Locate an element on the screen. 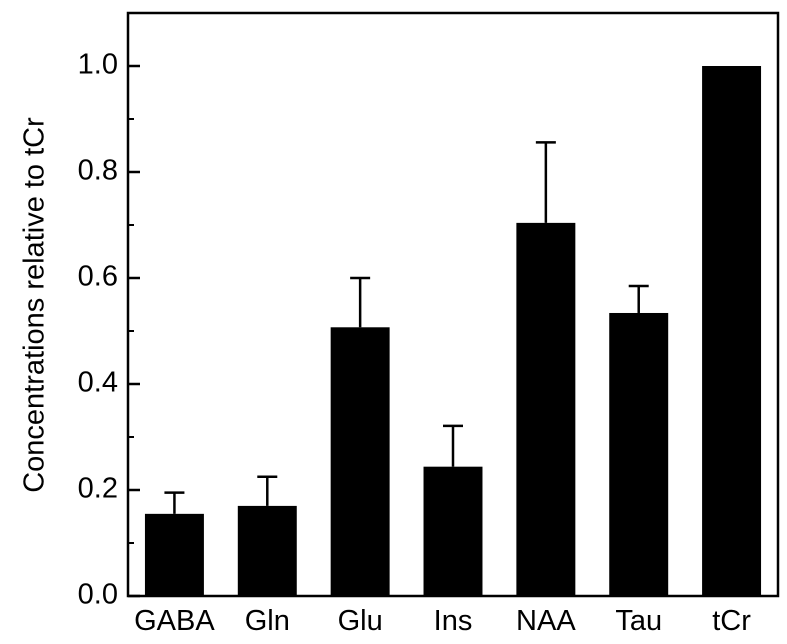 This screenshot has height=644, width=787. bar-gaba is located at coordinates (174, 554).